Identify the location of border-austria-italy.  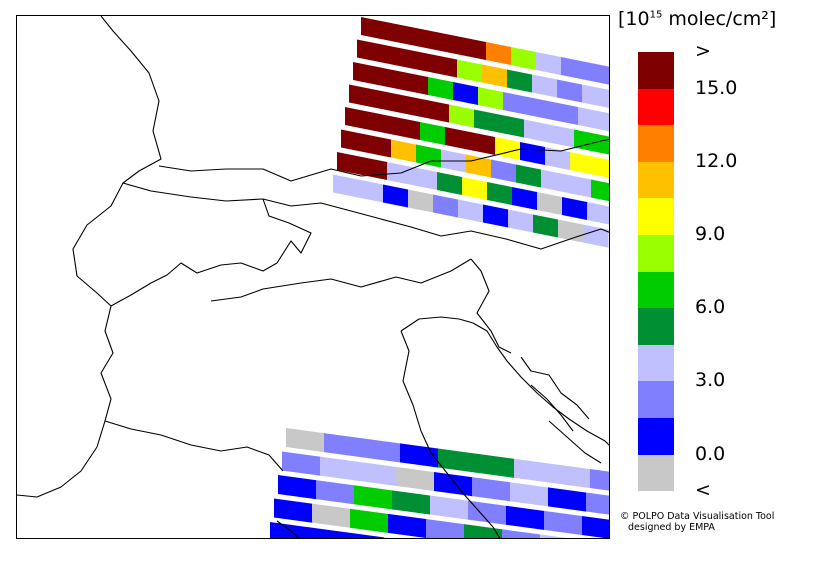
(435, 224).